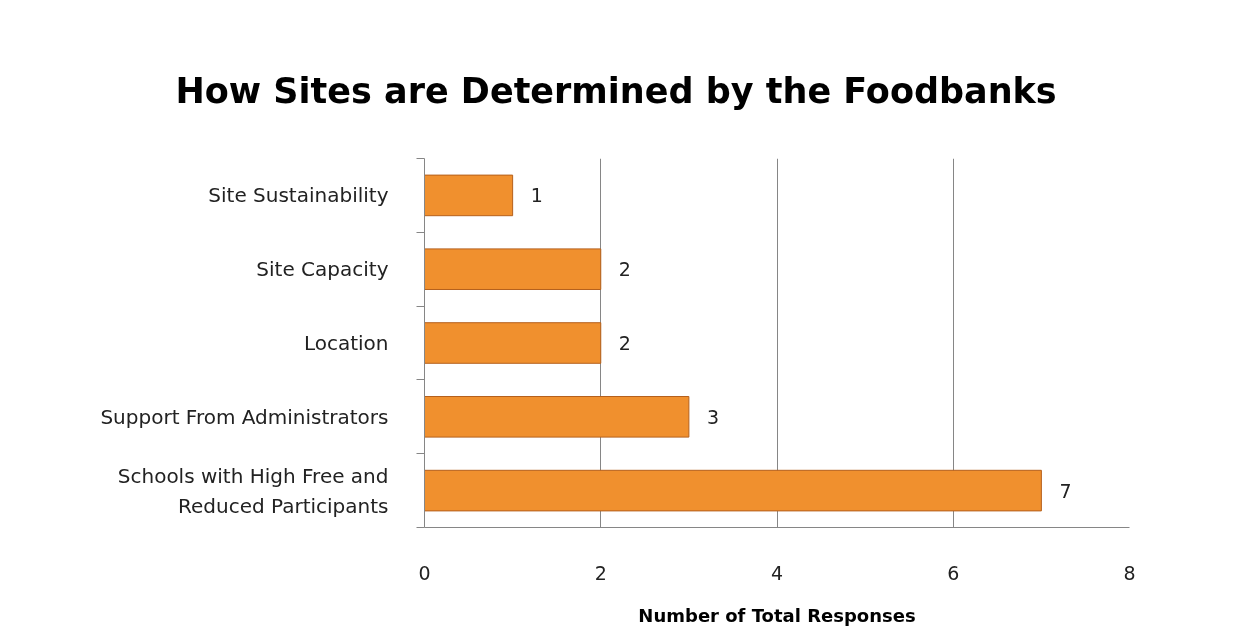  Describe the element at coordinates (777, 615) in the screenshot. I see `x-axis-title: Number of Total Responses` at that location.